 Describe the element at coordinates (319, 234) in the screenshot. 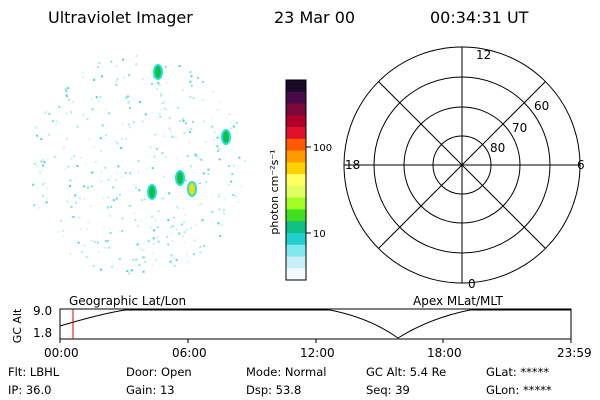

I see `colorbar-label-10: 10` at that location.